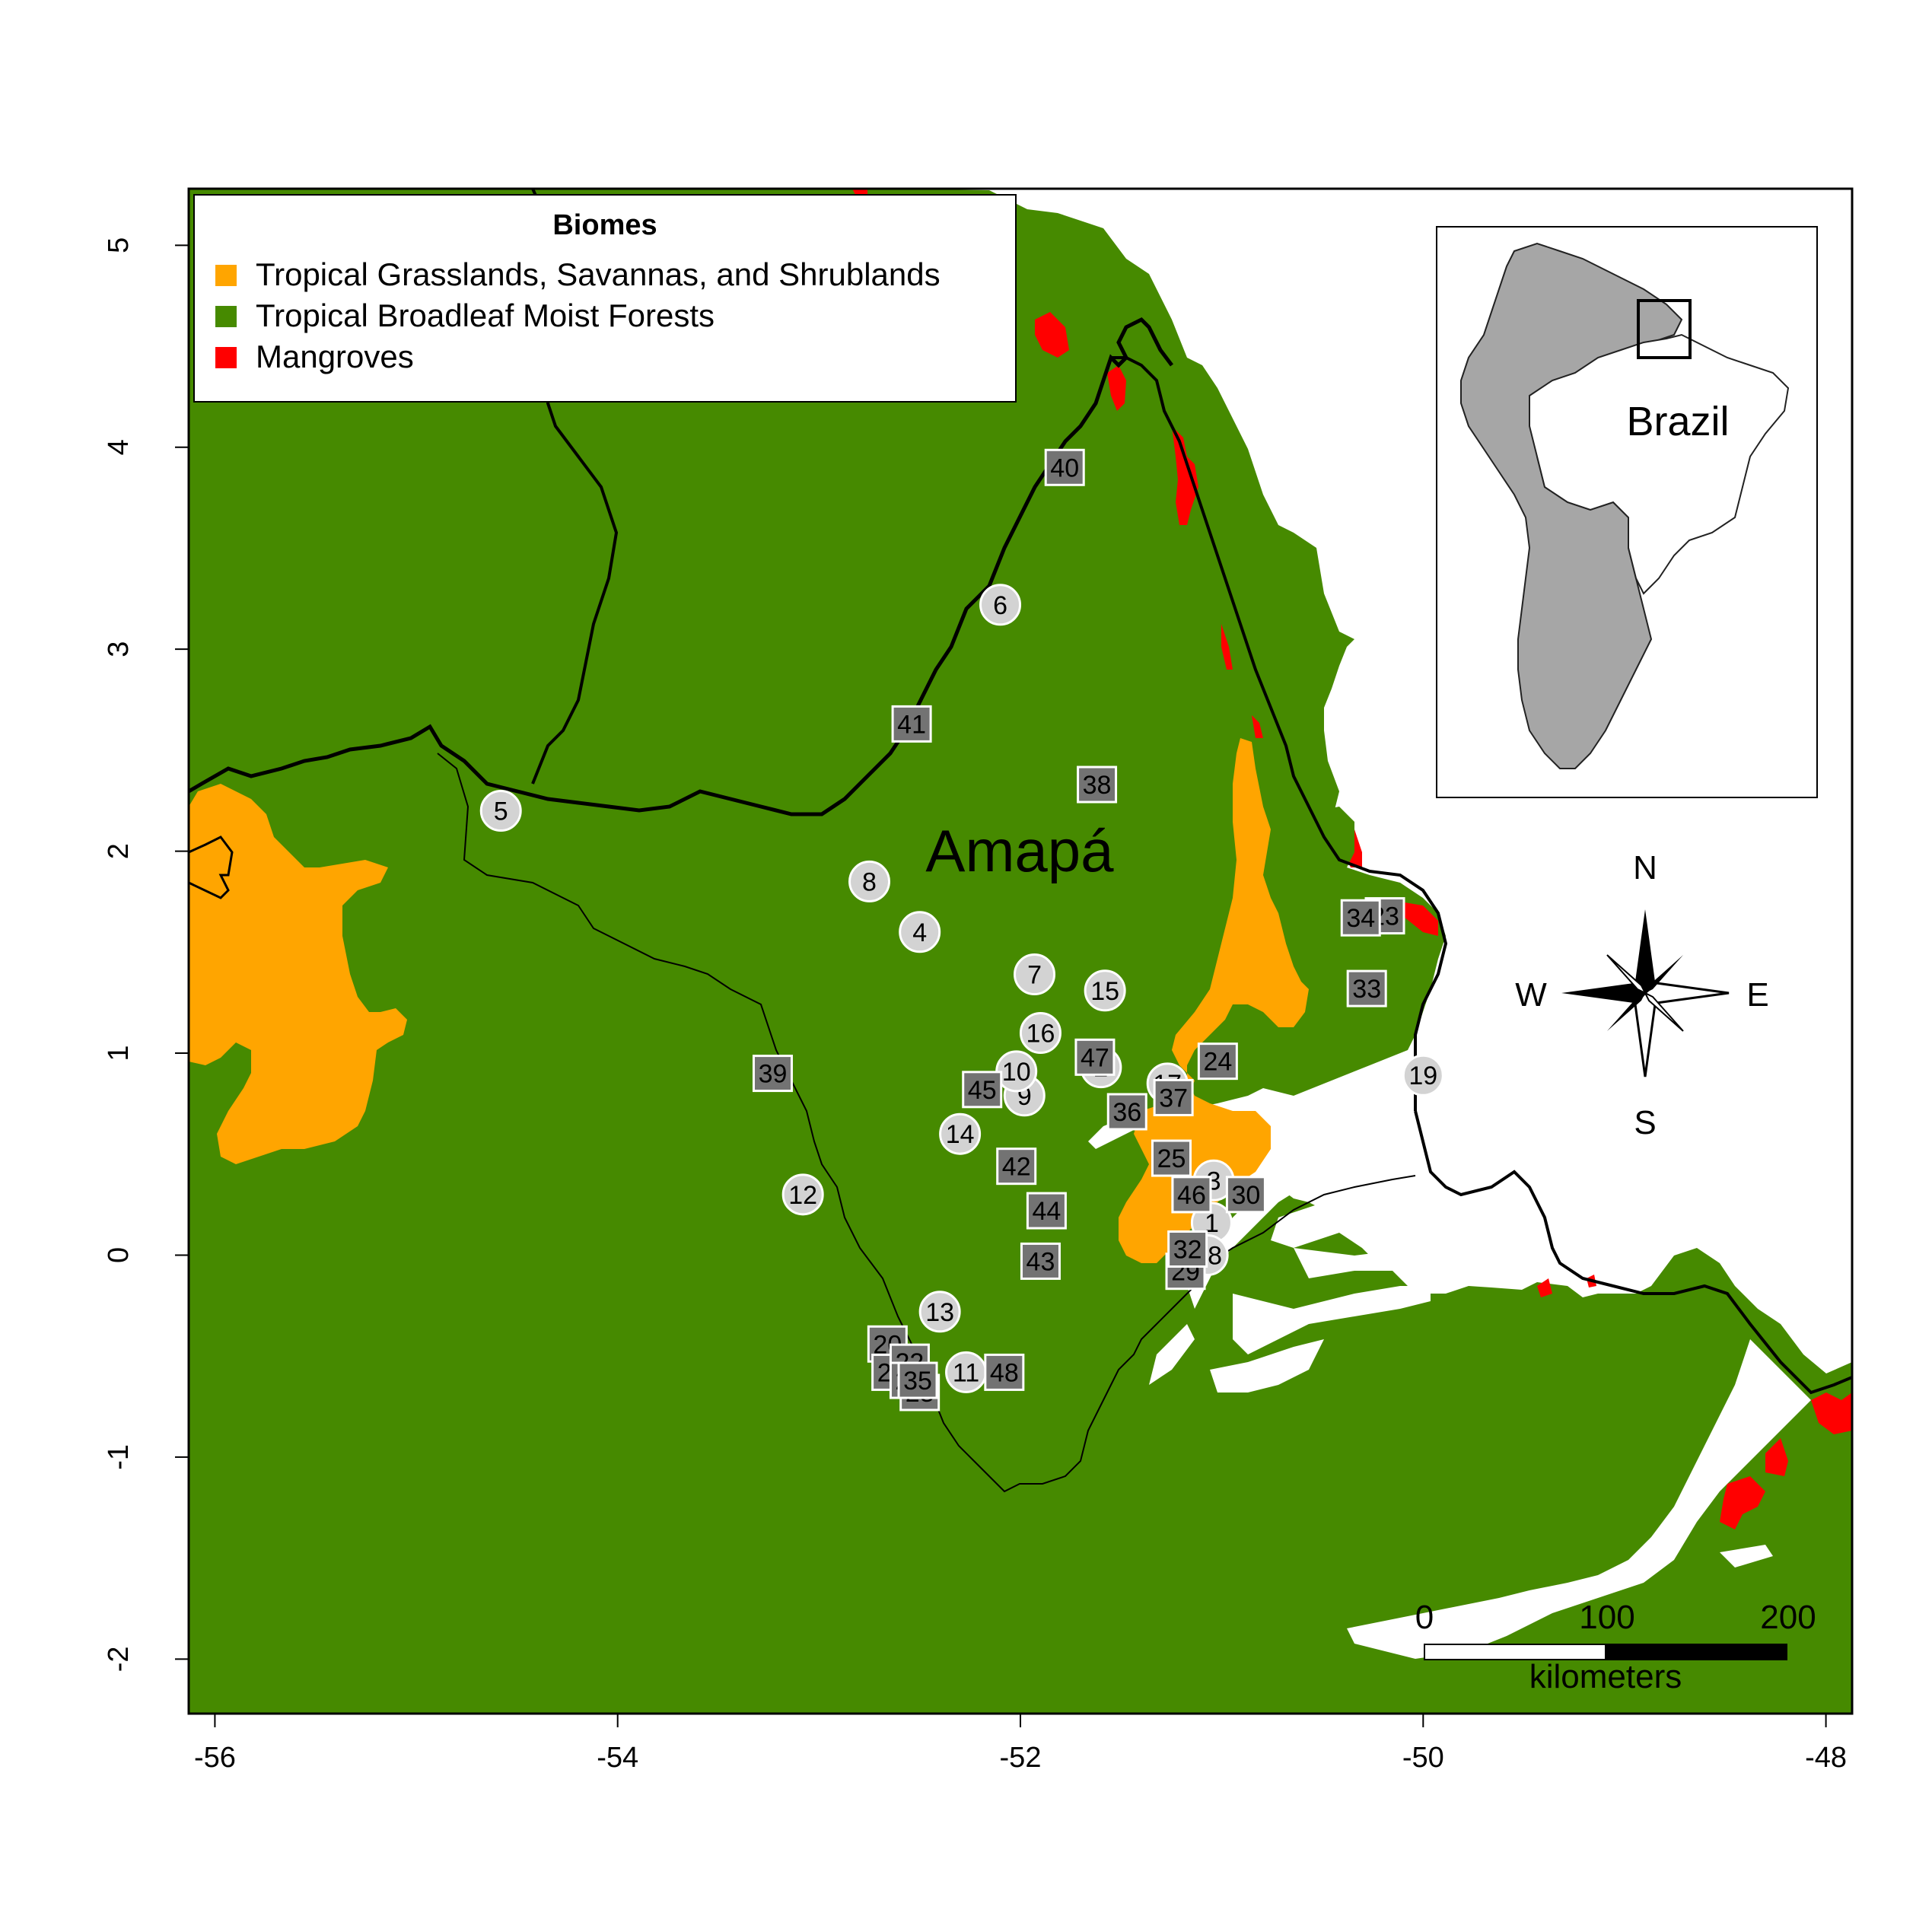 The width and height of the screenshot is (1932, 1932). I want to click on site-marker-10: 10, so click(1017, 1071).